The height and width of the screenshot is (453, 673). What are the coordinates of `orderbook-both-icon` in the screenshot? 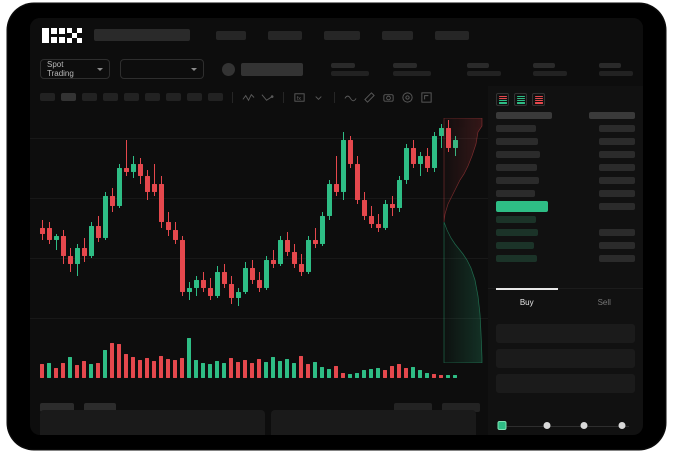 It's located at (502, 99).